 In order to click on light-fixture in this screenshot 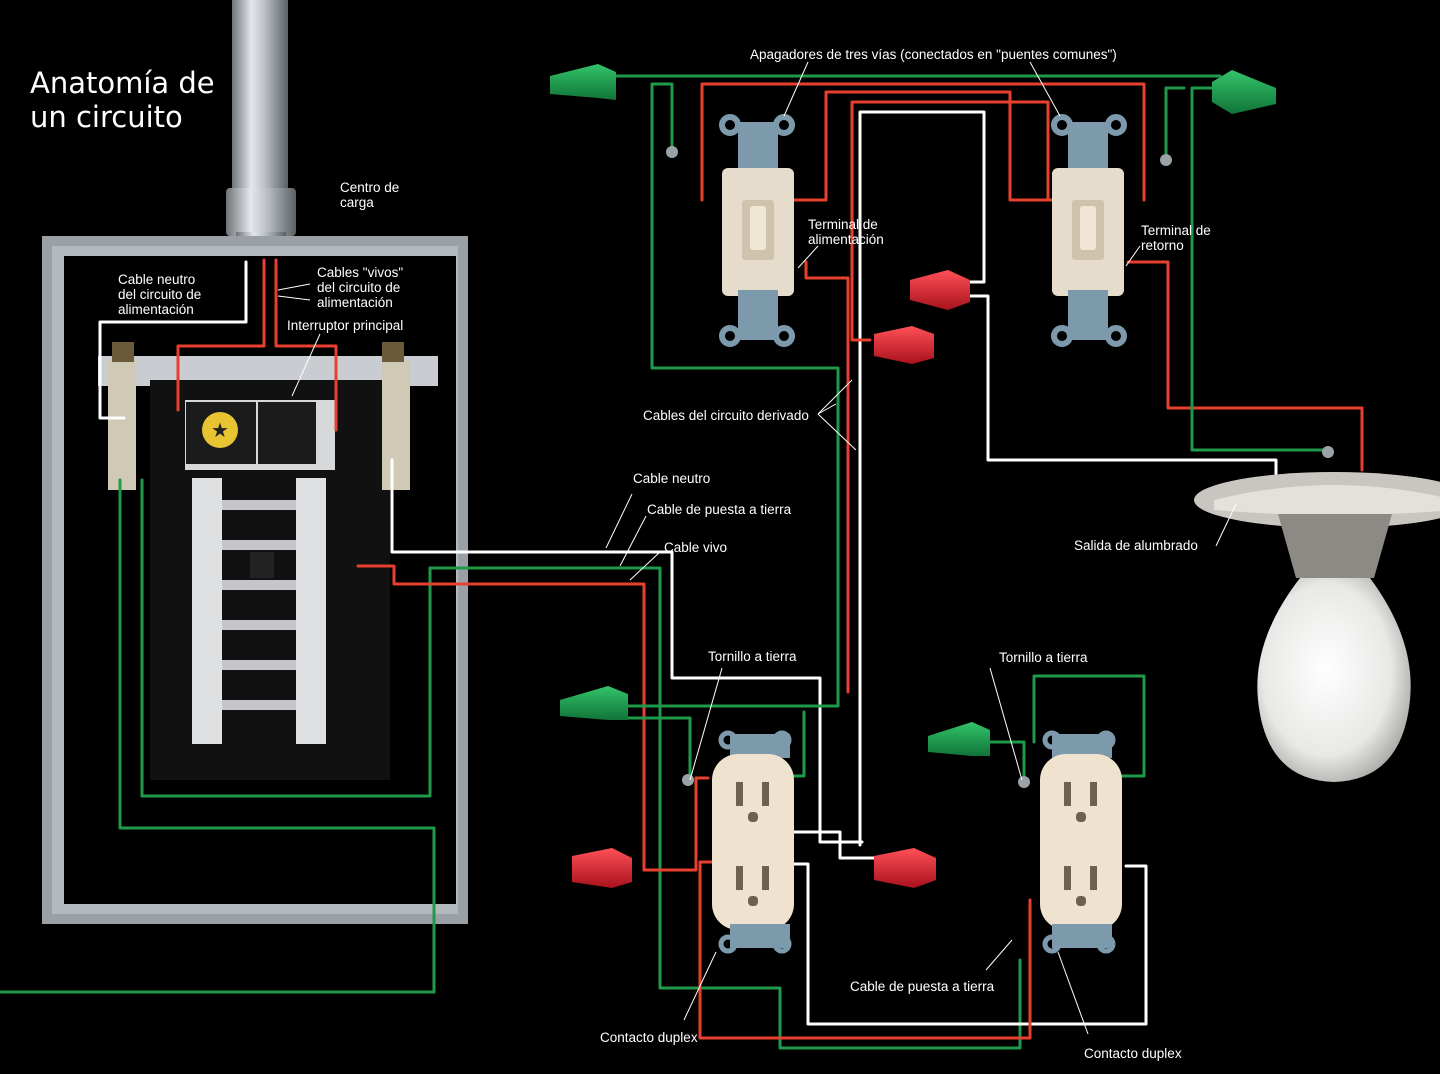, I will do `click(1317, 627)`.